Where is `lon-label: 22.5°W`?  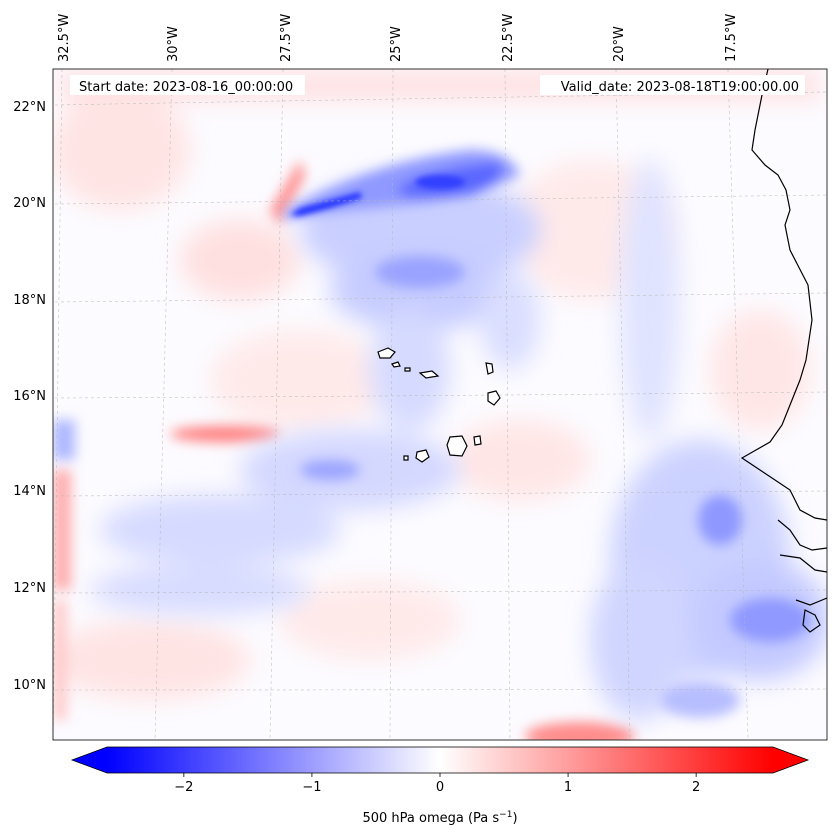 lon-label: 22.5°W is located at coordinates (508, 38).